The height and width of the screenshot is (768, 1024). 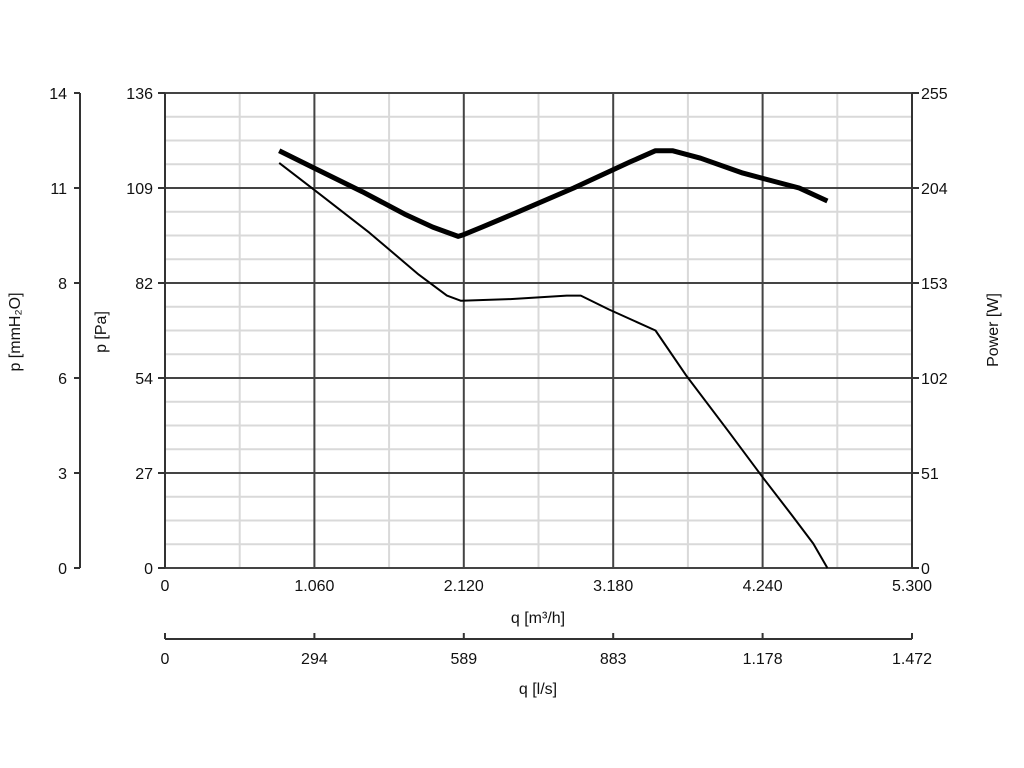 I want to click on y-right-tick-label: 102, so click(x=934, y=379).